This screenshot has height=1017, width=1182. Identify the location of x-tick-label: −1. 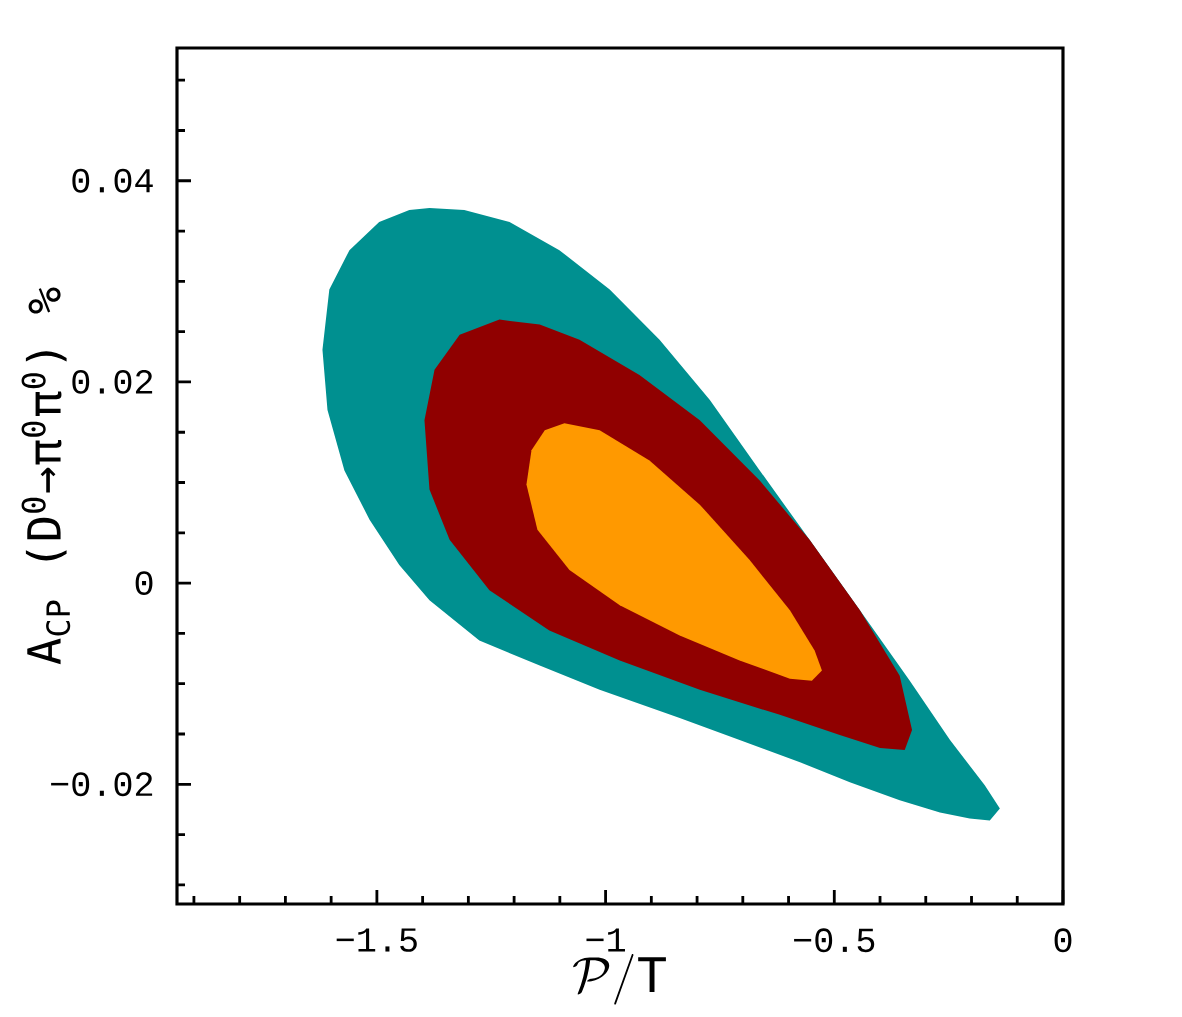
(605, 940).